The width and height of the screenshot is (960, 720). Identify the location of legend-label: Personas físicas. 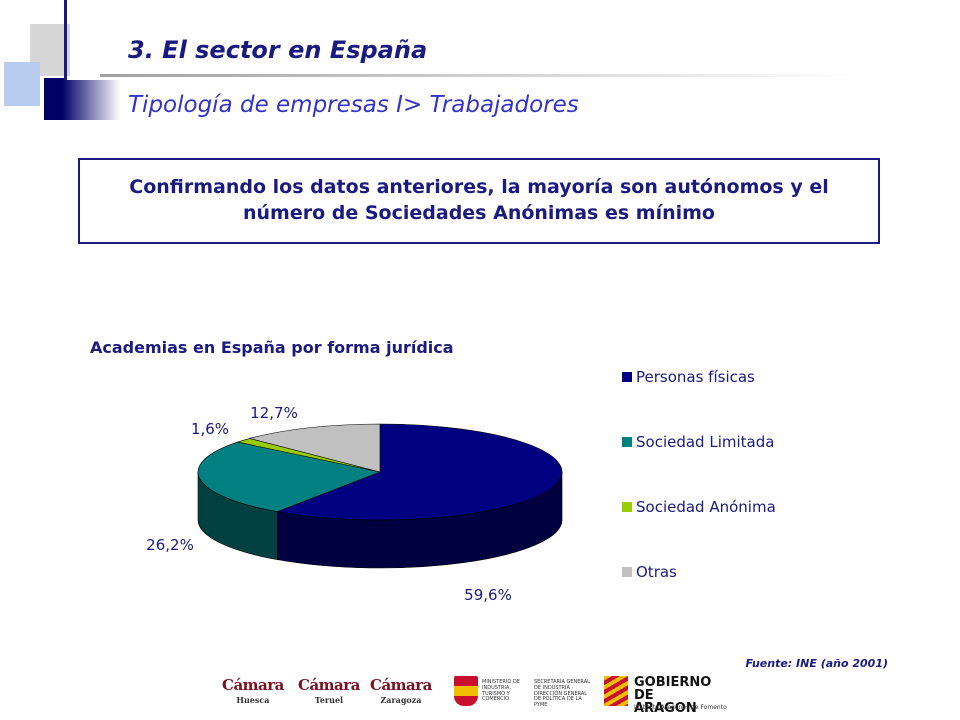
(695, 377).